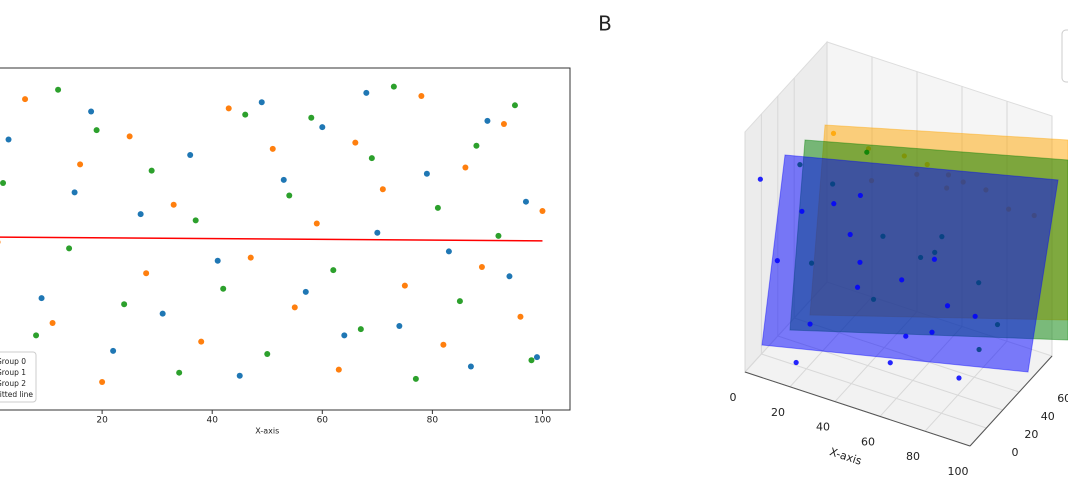  Describe the element at coordinates (13, 361) in the screenshot. I see `legend-label: Group 0` at that location.